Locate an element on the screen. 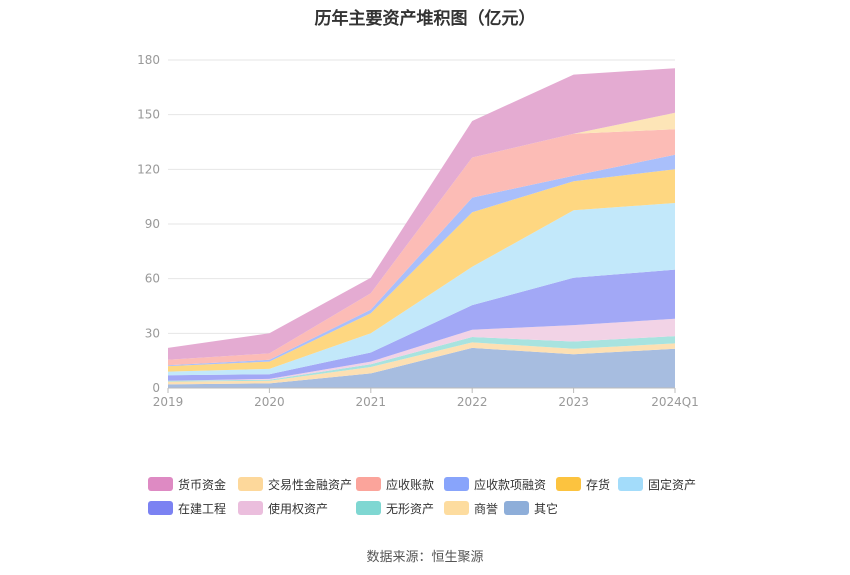 The image size is (850, 575). legend-item: 其它 is located at coordinates (544, 508).